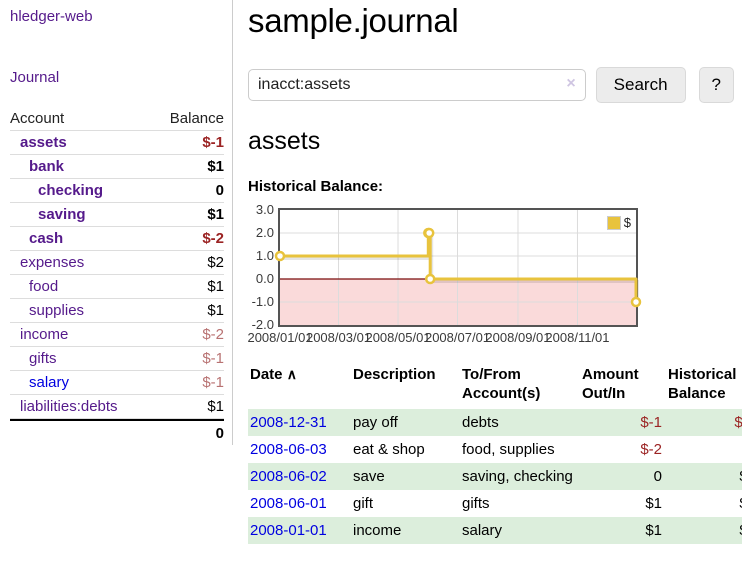  Describe the element at coordinates (338, 337) in the screenshot. I see `x-axis-tick-label: 2008/03/01` at that location.